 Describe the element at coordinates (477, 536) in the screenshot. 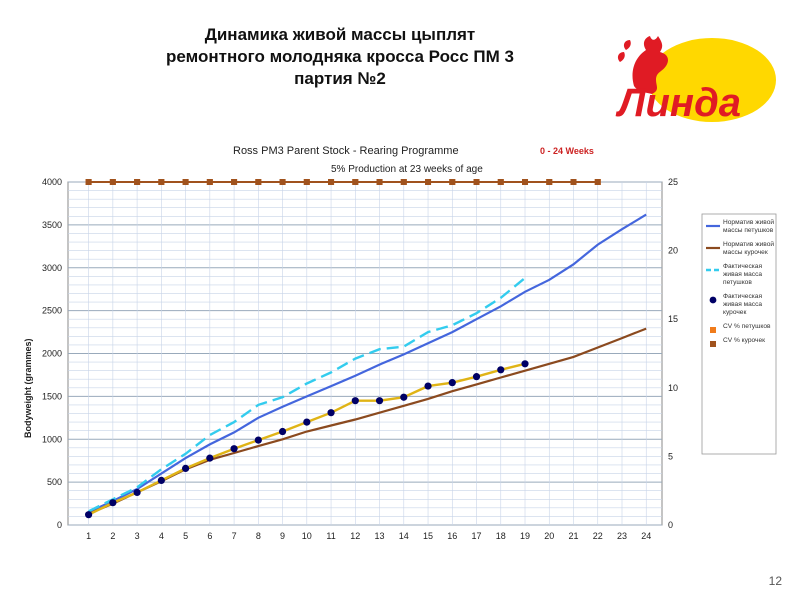

I see `x-tick-label: 17` at that location.